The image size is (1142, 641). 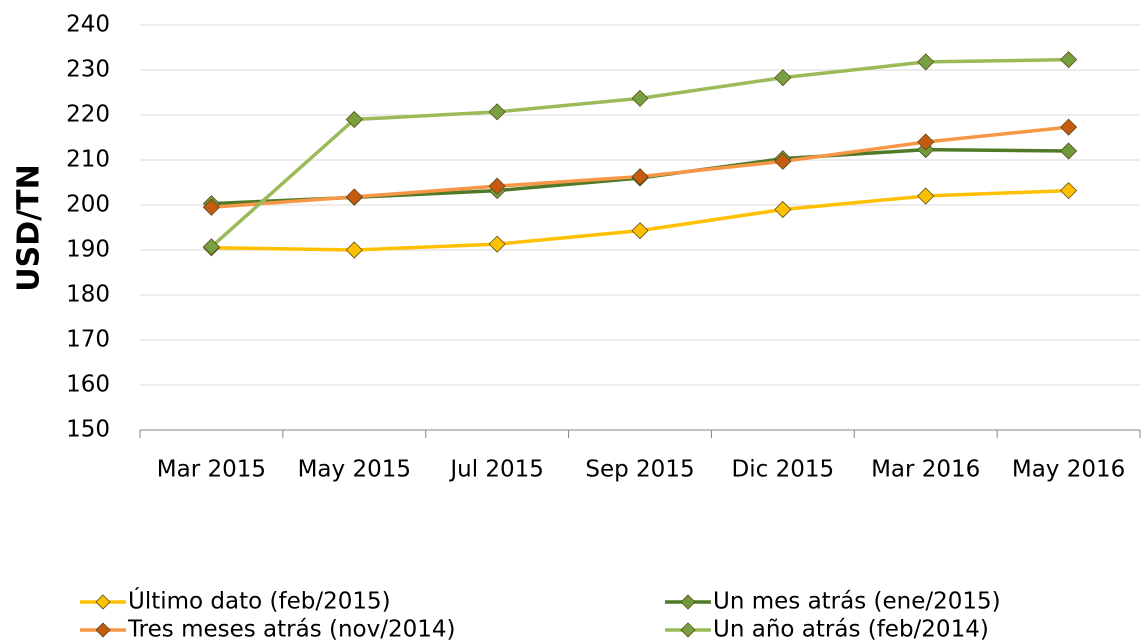 What do you see at coordinates (88, 295) in the screenshot?
I see `y-tick-label: 180` at bounding box center [88, 295].